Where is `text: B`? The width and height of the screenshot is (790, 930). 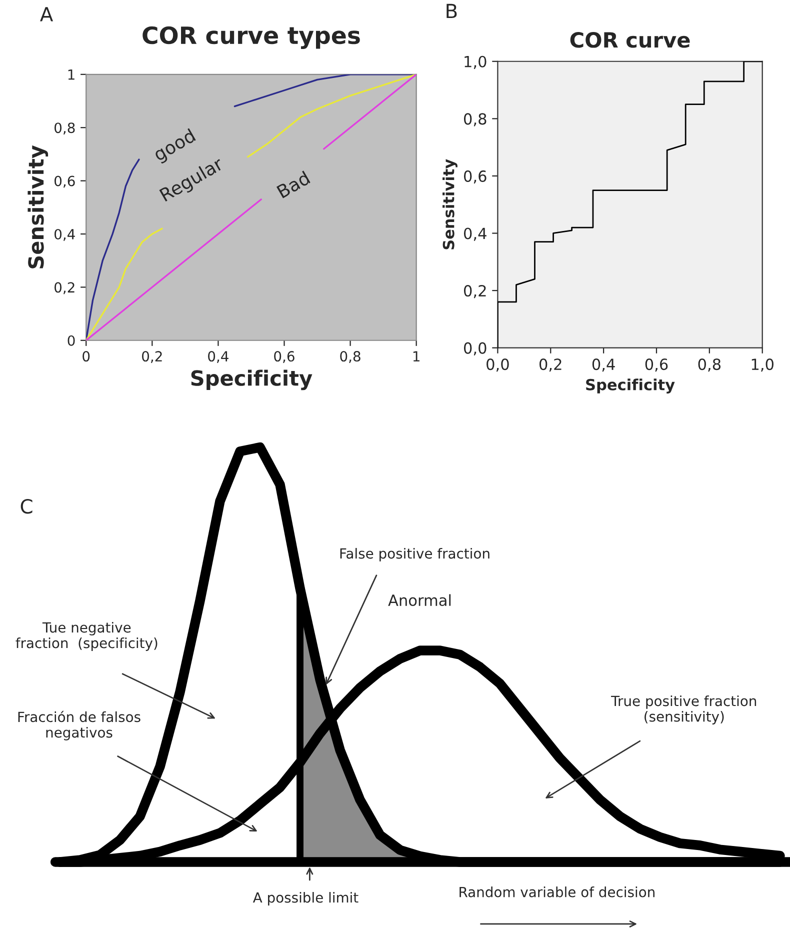
text: B is located at coordinates (451, 11).